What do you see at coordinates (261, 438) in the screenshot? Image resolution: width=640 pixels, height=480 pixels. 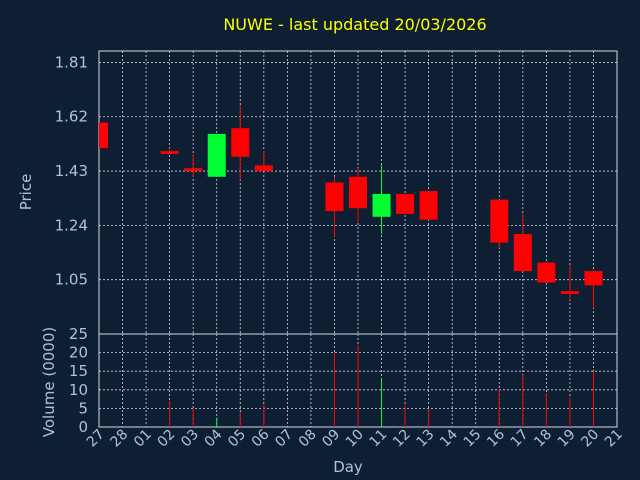 I see `x-tick-label: 06` at bounding box center [261, 438].